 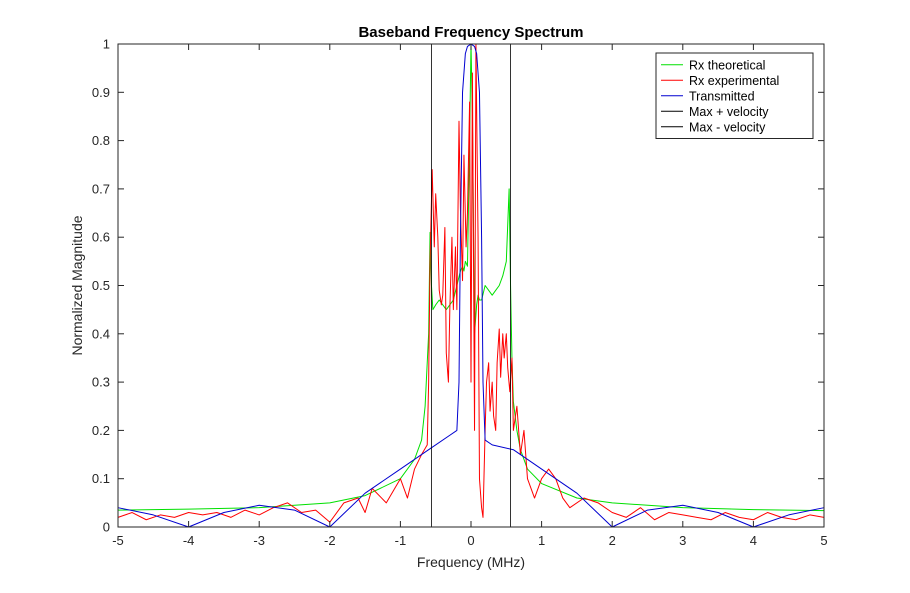 I want to click on y-tick-label-6: 0.6, so click(x=101, y=237).